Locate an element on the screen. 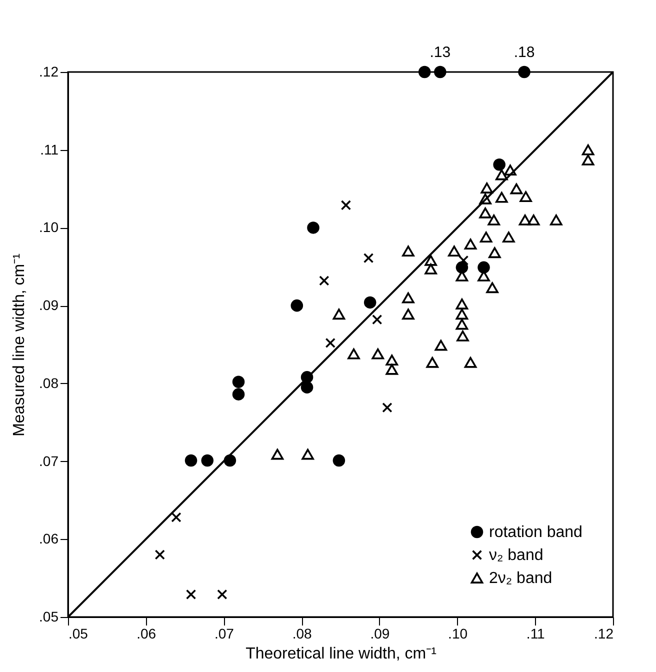  y-tick-label: .07 is located at coordinates (49, 460).